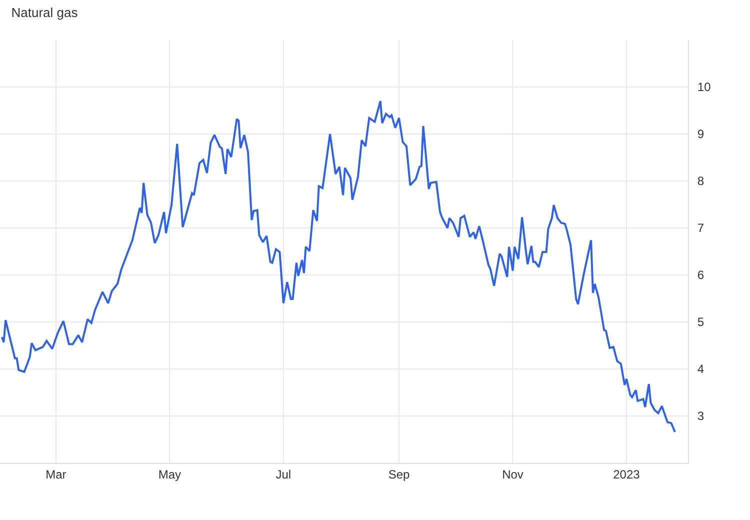  I want to click on y-tick-label: 10, so click(704, 87).